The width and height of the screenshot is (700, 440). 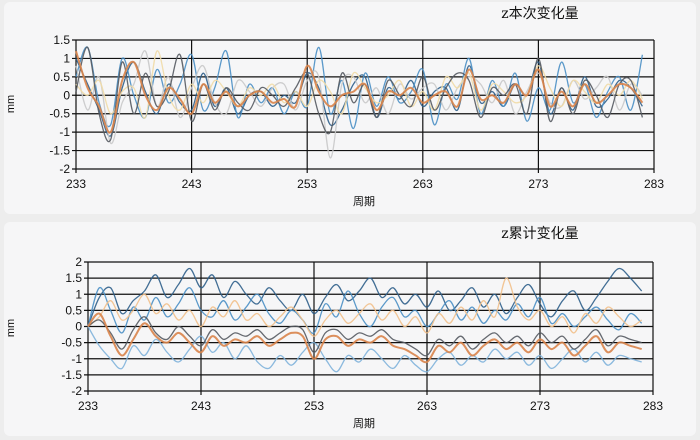 What do you see at coordinates (539, 14) in the screenshot?
I see `chart-title: z本次变化量` at bounding box center [539, 14].